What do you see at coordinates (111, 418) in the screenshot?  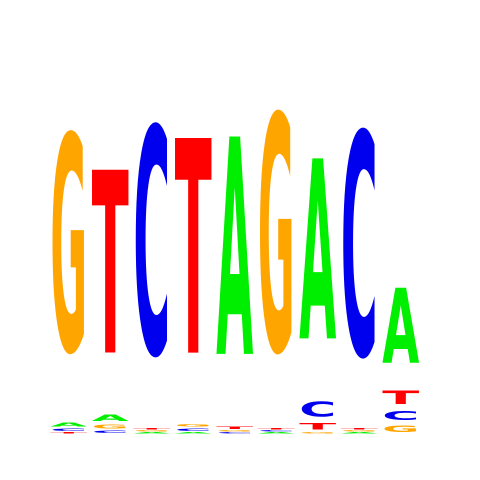 I see `letter-a-pos2-minor: A` at bounding box center [111, 418].